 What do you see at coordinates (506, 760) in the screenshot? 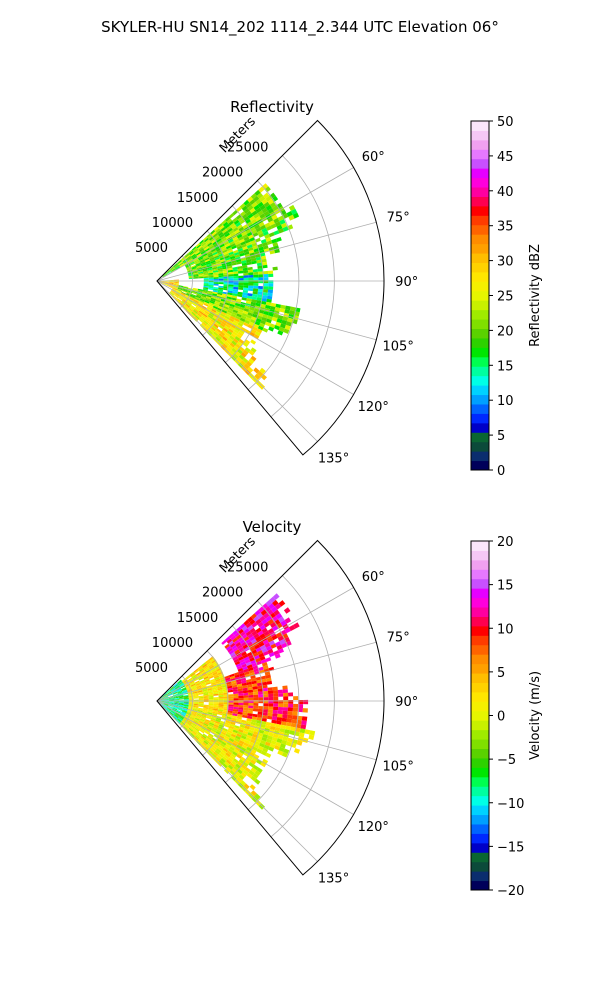
I see `colorbar-tick-label: −5` at bounding box center [506, 760].